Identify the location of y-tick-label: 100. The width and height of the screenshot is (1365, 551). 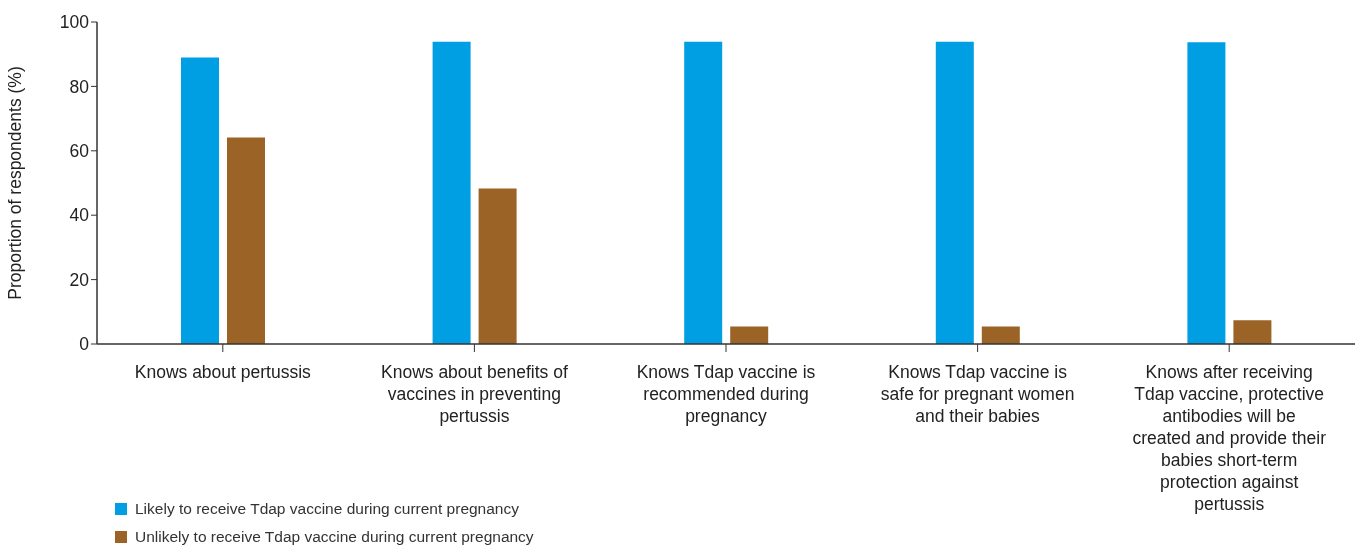
(74, 22).